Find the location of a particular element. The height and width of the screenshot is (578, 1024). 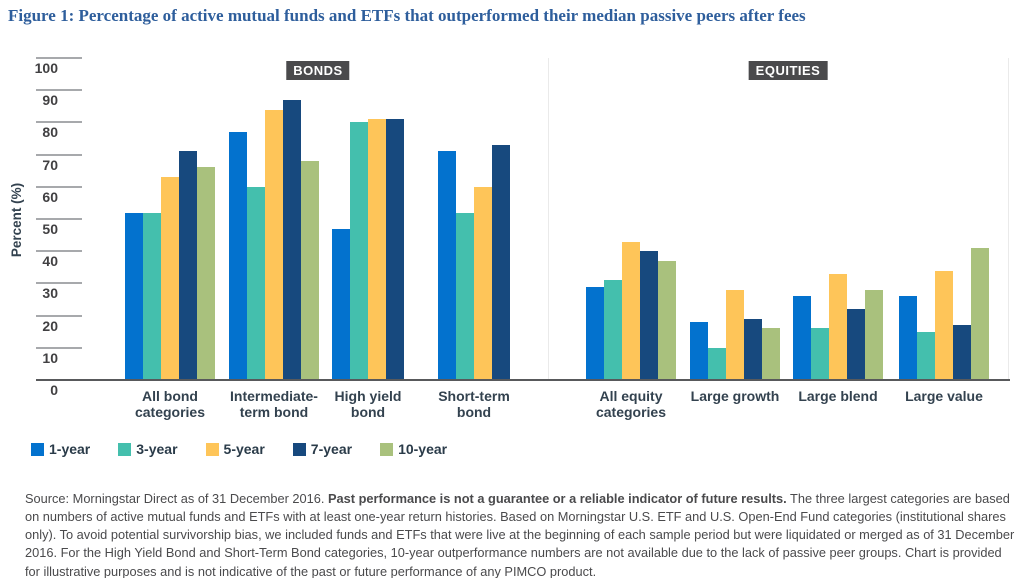

y-tick-label: 100 is located at coordinates (46, 68).